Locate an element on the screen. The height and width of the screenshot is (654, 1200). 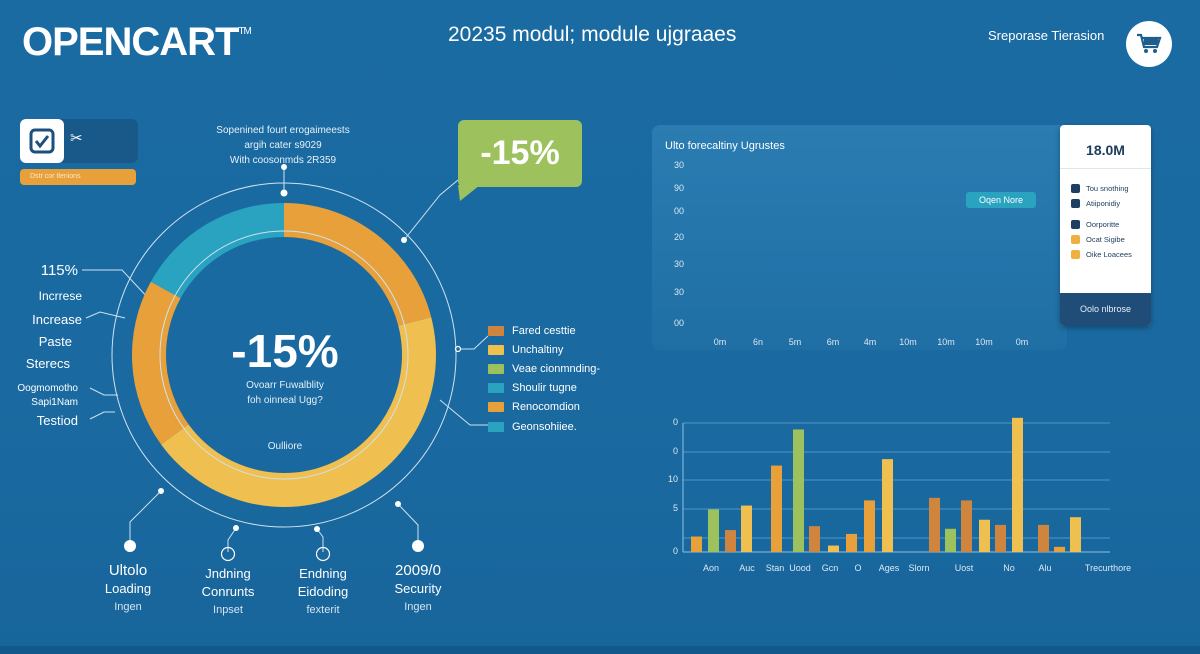
legend-label: Fared cesttie is located at coordinates (544, 330).